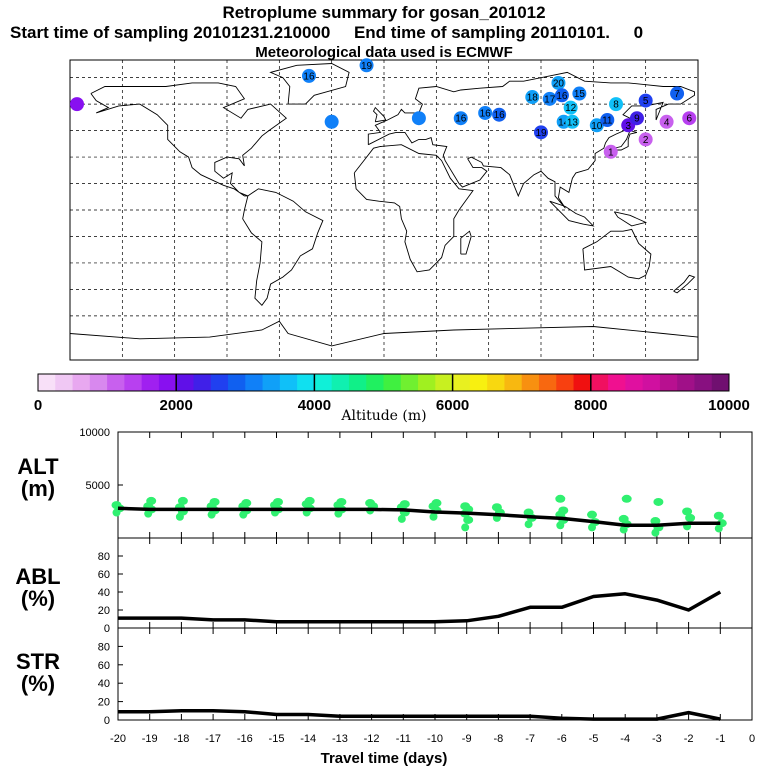  Describe the element at coordinates (419, 517) in the screenshot. I see `alt-series-line` at that location.